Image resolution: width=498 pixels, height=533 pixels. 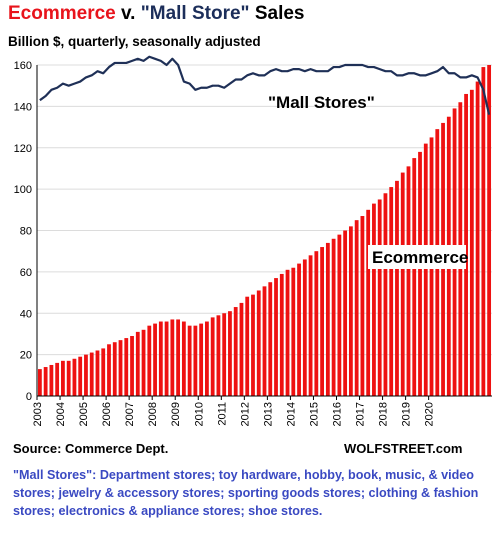 What do you see at coordinates (23, 190) in the screenshot?
I see `y-tick-label: 100` at bounding box center [23, 190].